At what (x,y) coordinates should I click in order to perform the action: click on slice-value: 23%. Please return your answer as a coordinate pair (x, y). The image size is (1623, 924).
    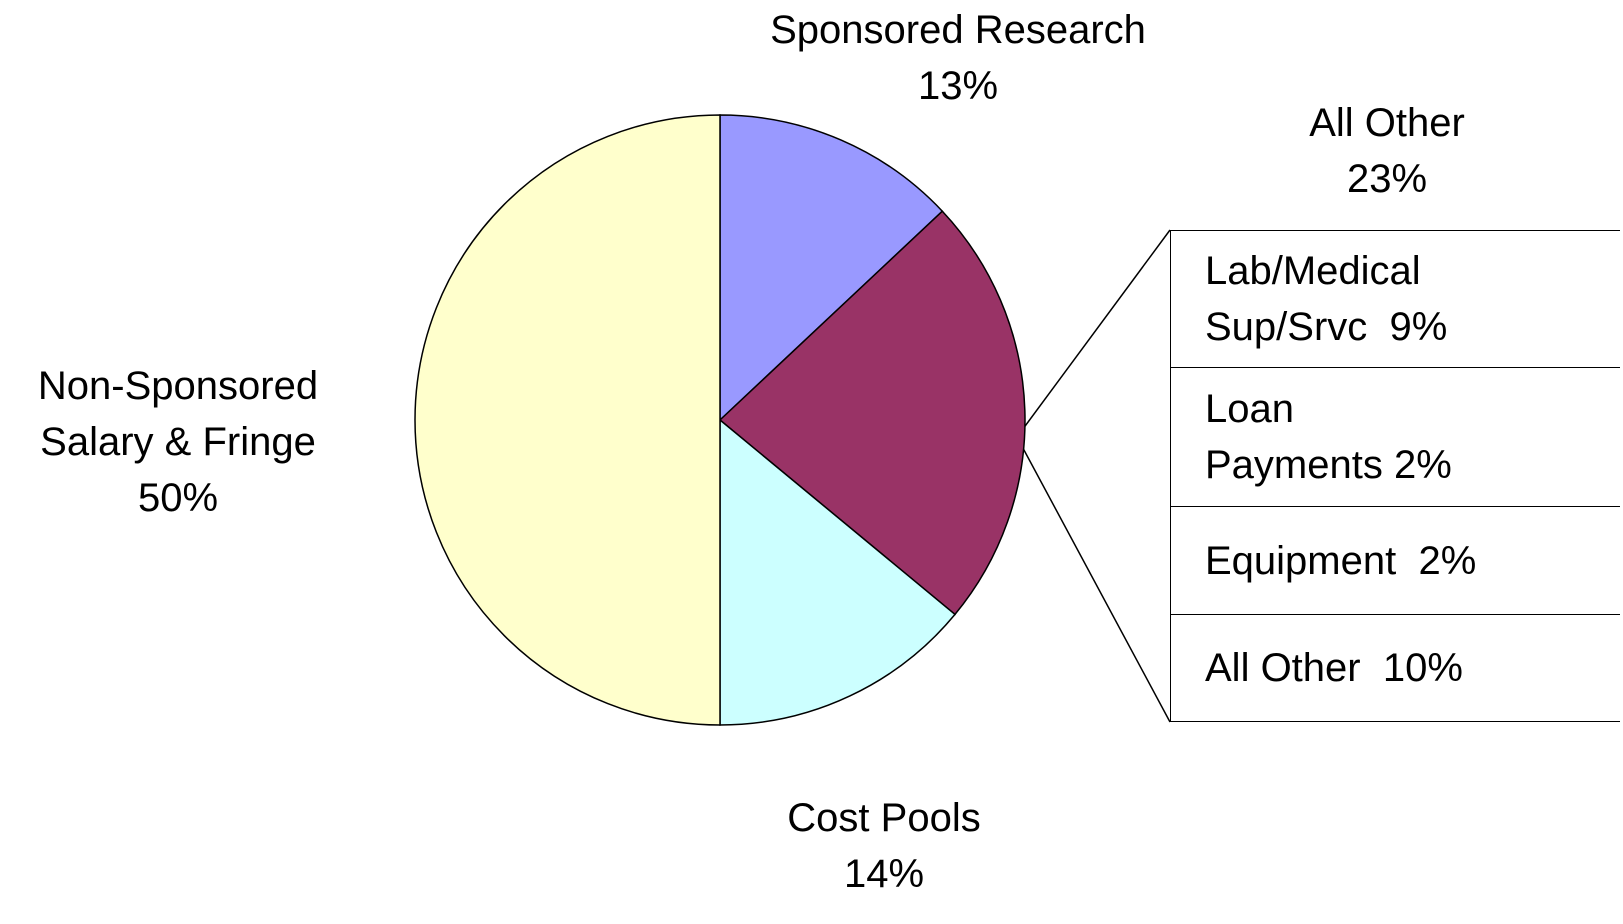
    Looking at the image, I should click on (1387, 179).